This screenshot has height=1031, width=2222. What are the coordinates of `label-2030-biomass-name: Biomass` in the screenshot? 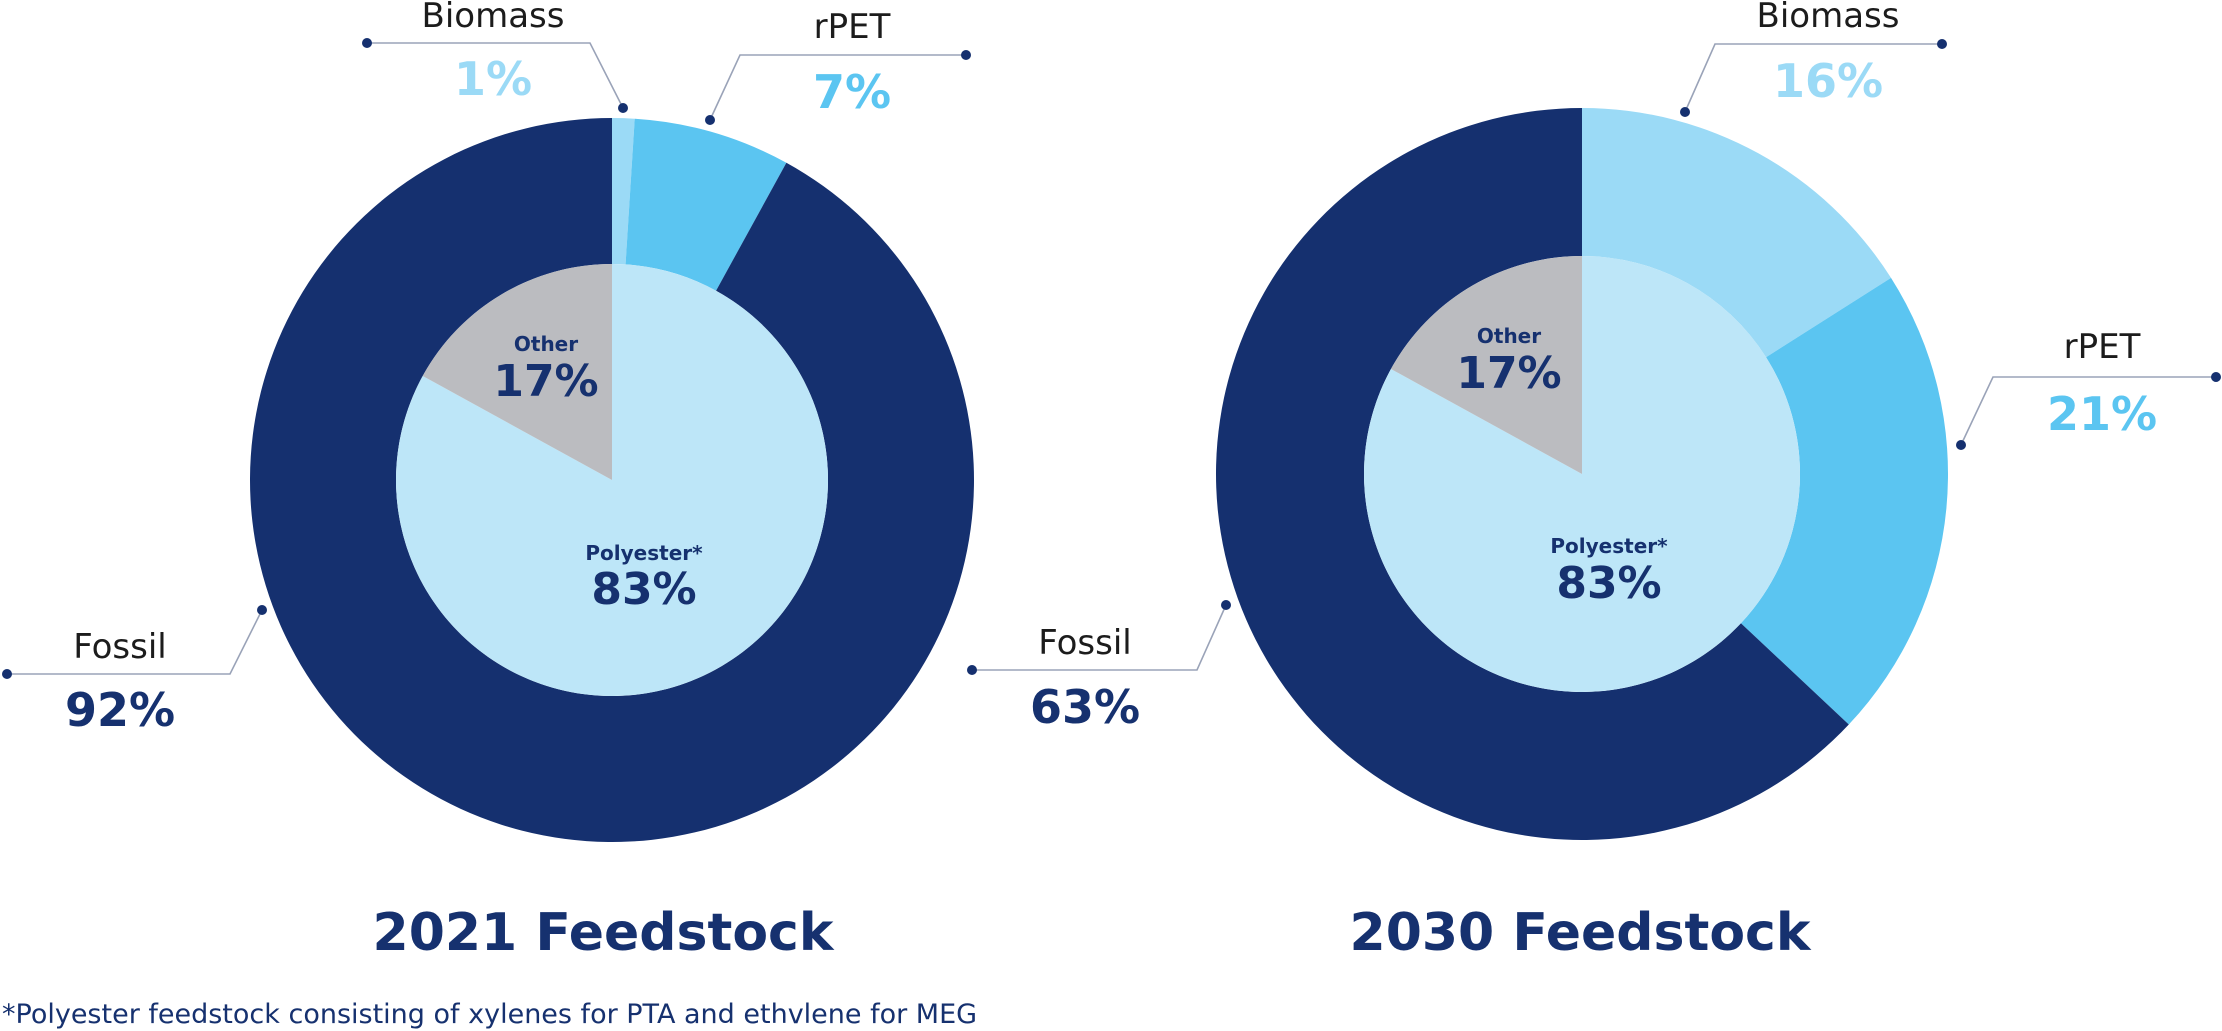 It's located at (1828, 18).